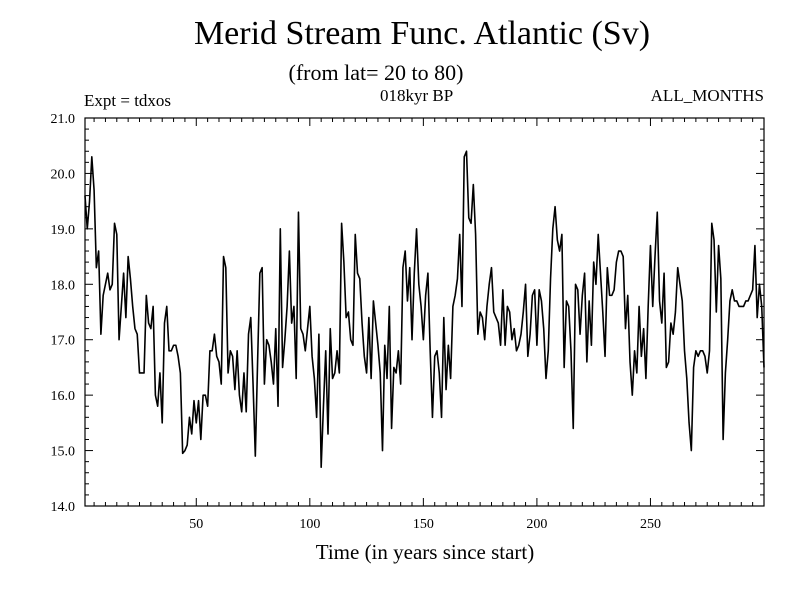 The image size is (800, 600). I want to click on y-tick-label: 15.0, so click(63, 452).